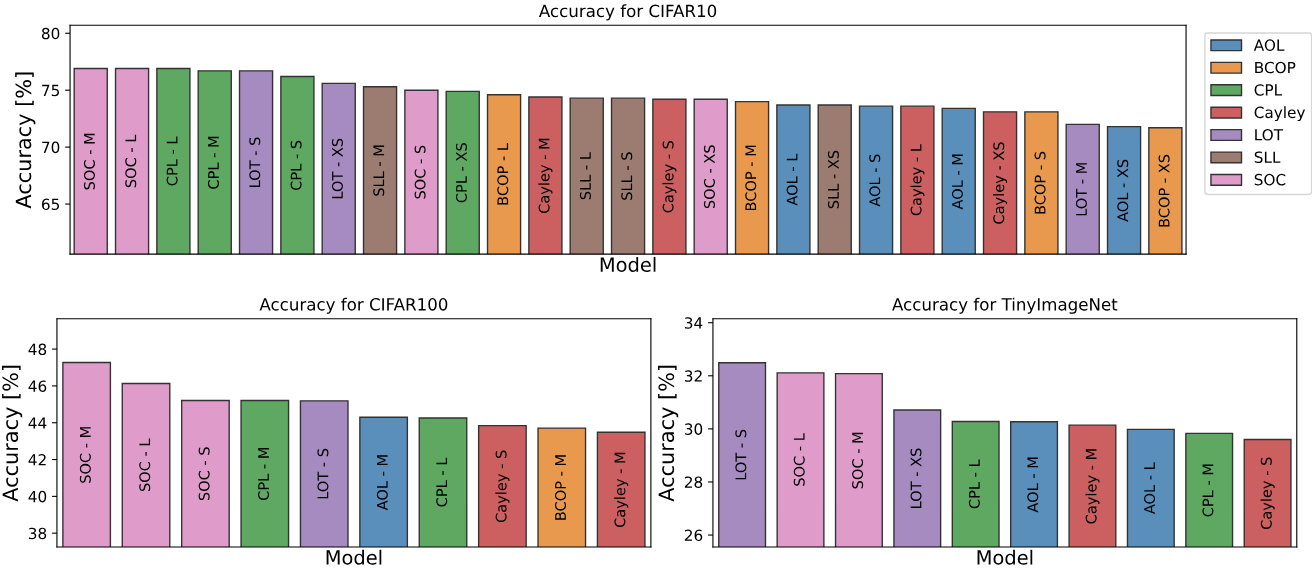 The image size is (1312, 575). Describe the element at coordinates (37, 533) in the screenshot. I see `y-tick-label: 38` at that location.